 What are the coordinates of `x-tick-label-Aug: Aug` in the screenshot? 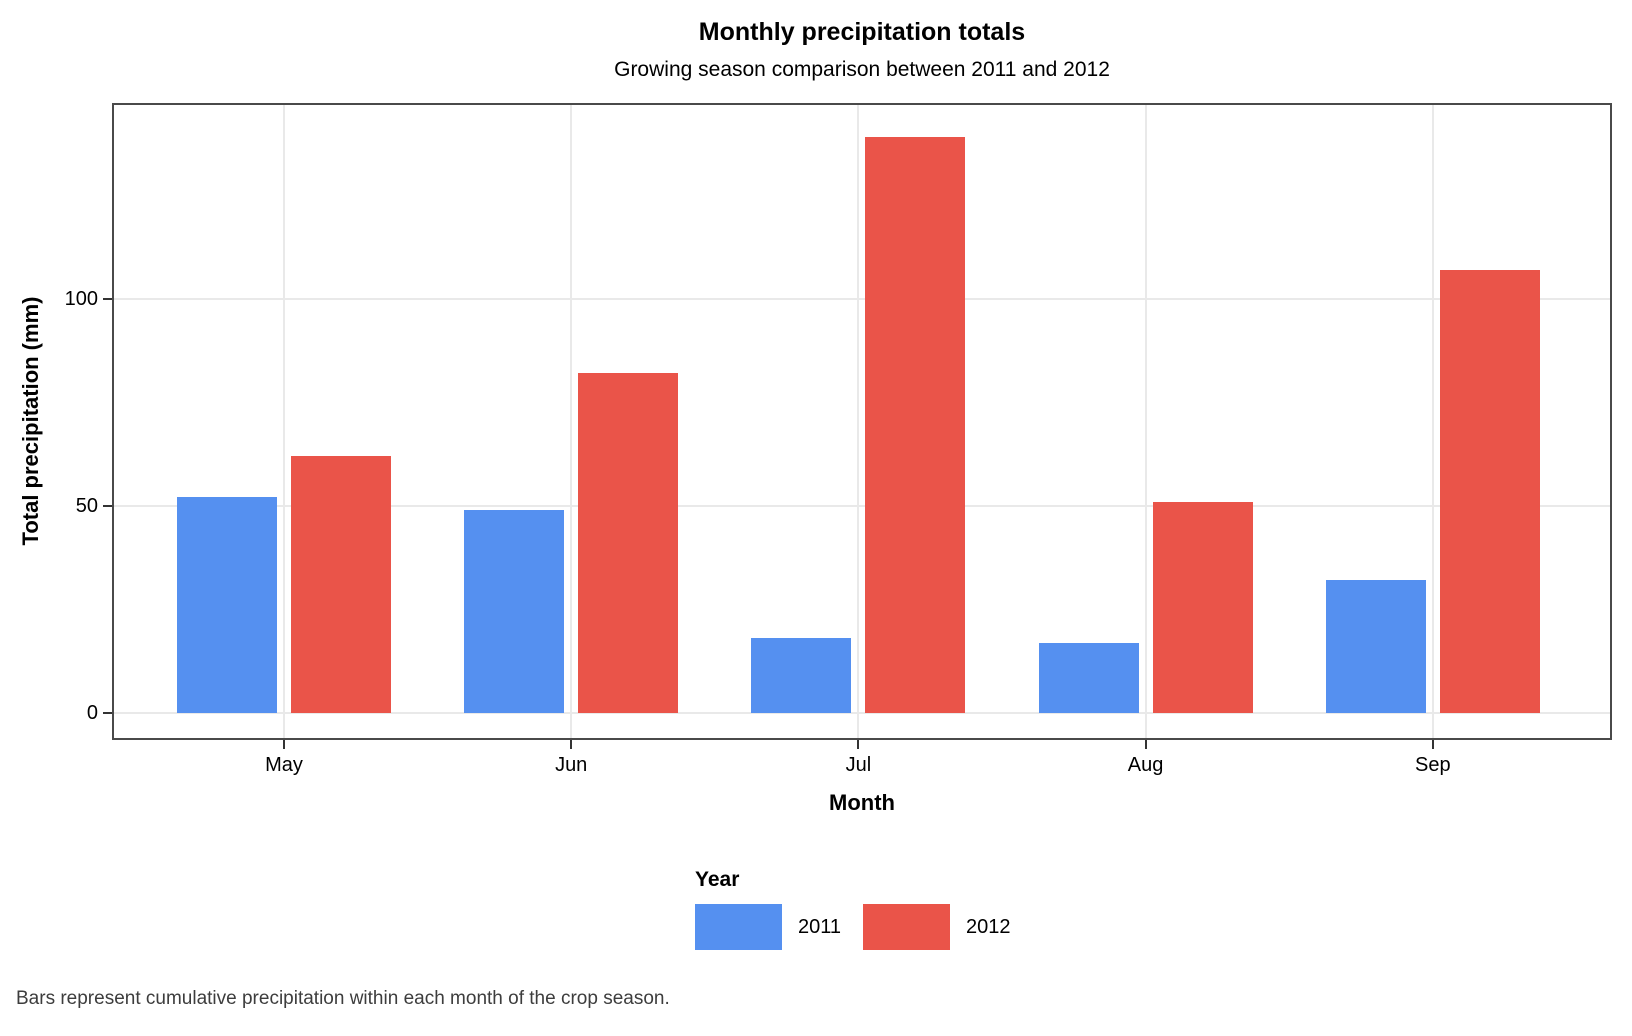 It's located at (1145, 765).